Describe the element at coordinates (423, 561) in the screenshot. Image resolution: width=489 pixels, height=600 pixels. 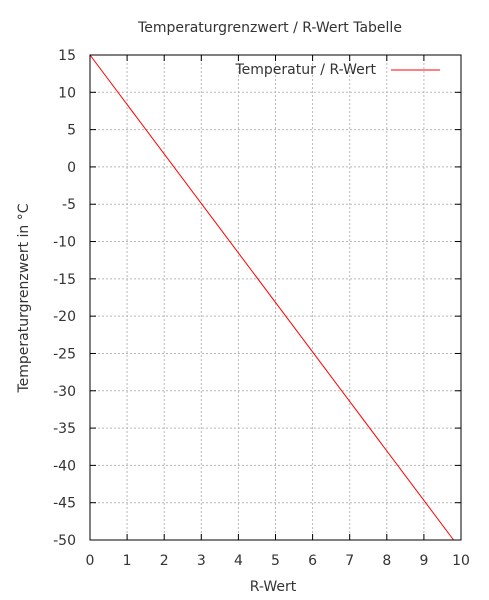
I see `x-tick-label: 9` at that location.